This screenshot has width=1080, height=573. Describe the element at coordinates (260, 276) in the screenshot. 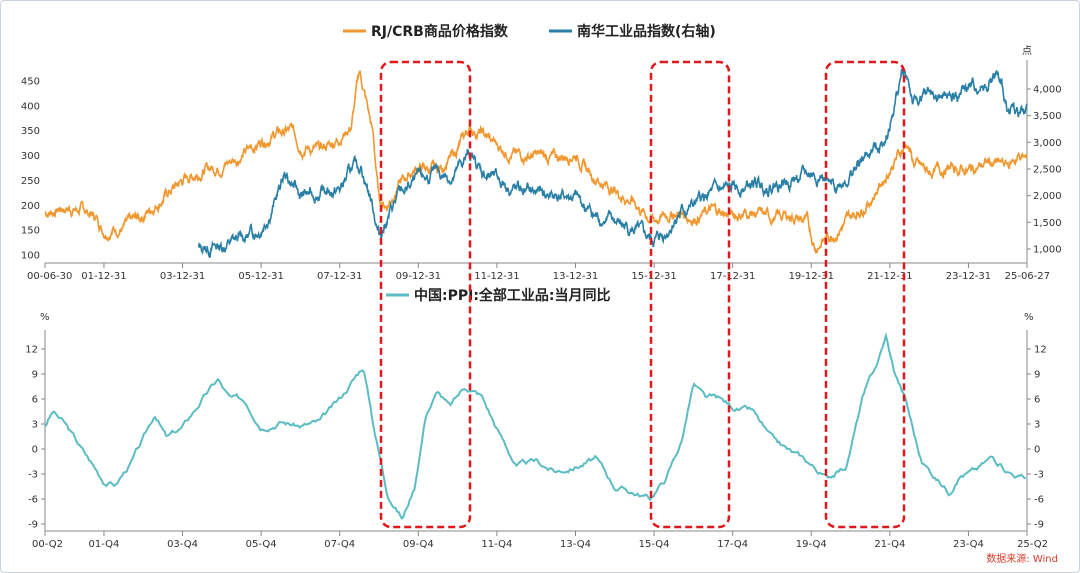

I see `top-x-tick-label: 05-12-31` at that location.